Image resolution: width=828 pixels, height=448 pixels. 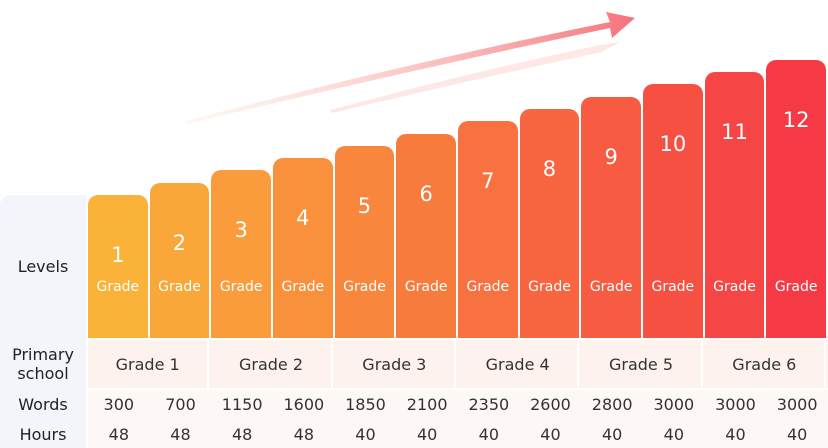 What do you see at coordinates (119, 404) in the screenshot?
I see `words-cell: 300` at bounding box center [119, 404].